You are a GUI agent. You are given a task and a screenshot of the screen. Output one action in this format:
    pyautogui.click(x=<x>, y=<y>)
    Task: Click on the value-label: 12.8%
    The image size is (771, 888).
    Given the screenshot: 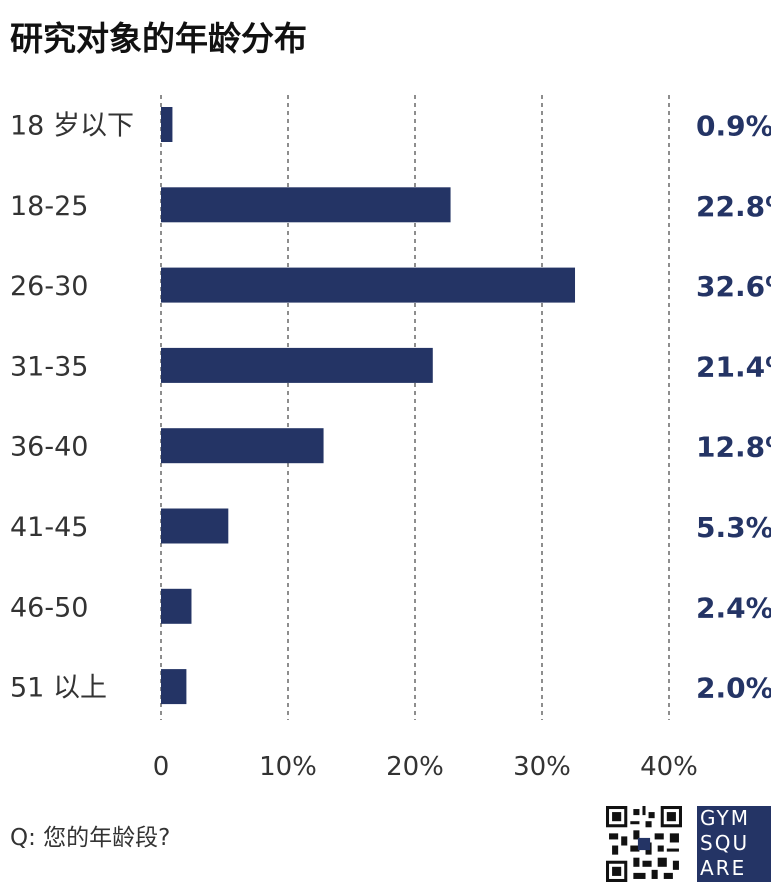 What is the action you would take?
    pyautogui.click(x=733, y=447)
    